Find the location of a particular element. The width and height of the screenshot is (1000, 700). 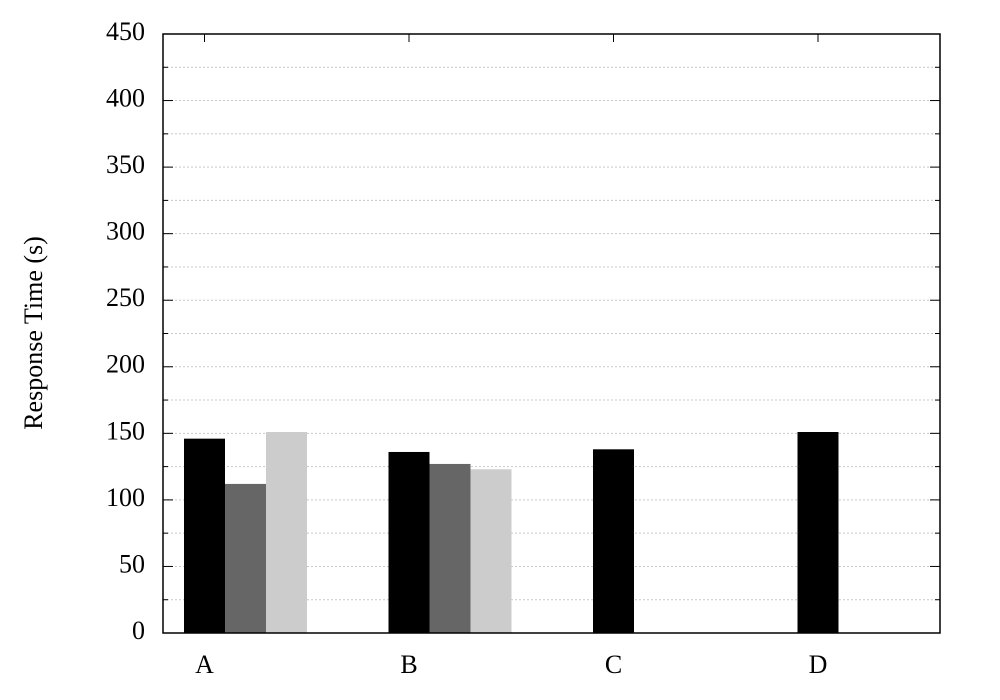

y-tick-label: 400 is located at coordinates (125, 98).